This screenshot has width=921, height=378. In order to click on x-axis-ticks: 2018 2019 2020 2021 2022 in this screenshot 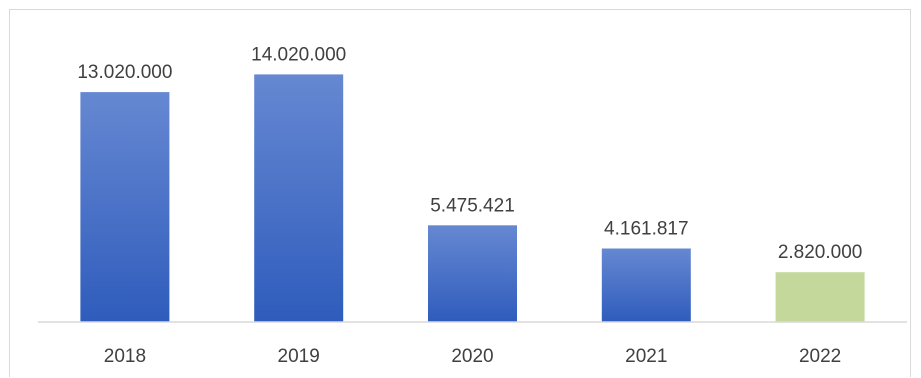, I will do `click(472, 356)`.